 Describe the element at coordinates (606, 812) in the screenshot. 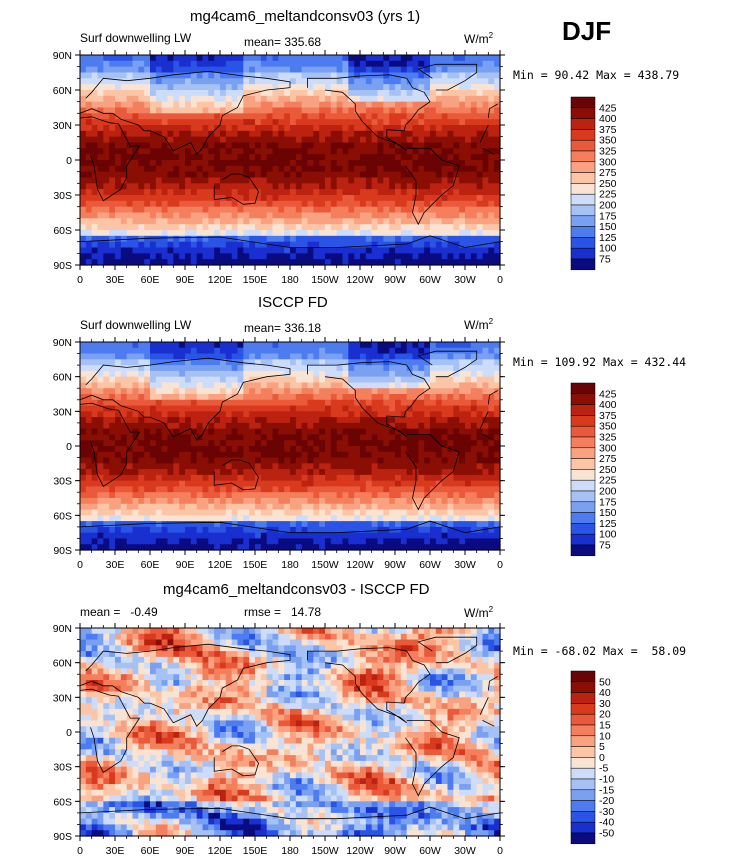

I see `colorbar-label: -30` at that location.